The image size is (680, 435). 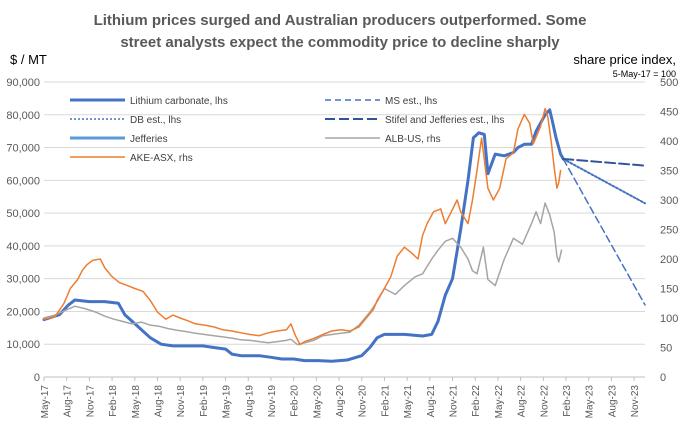 I want to click on x-tick-label: Nov-22, so click(x=544, y=401).